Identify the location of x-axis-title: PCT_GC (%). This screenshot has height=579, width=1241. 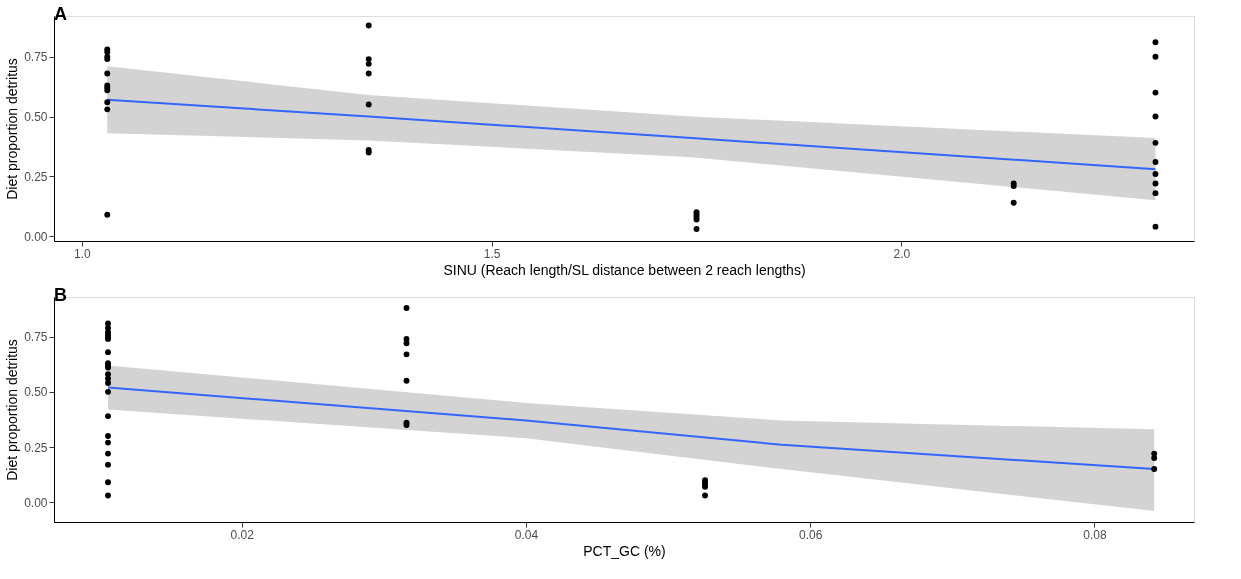
(624, 550).